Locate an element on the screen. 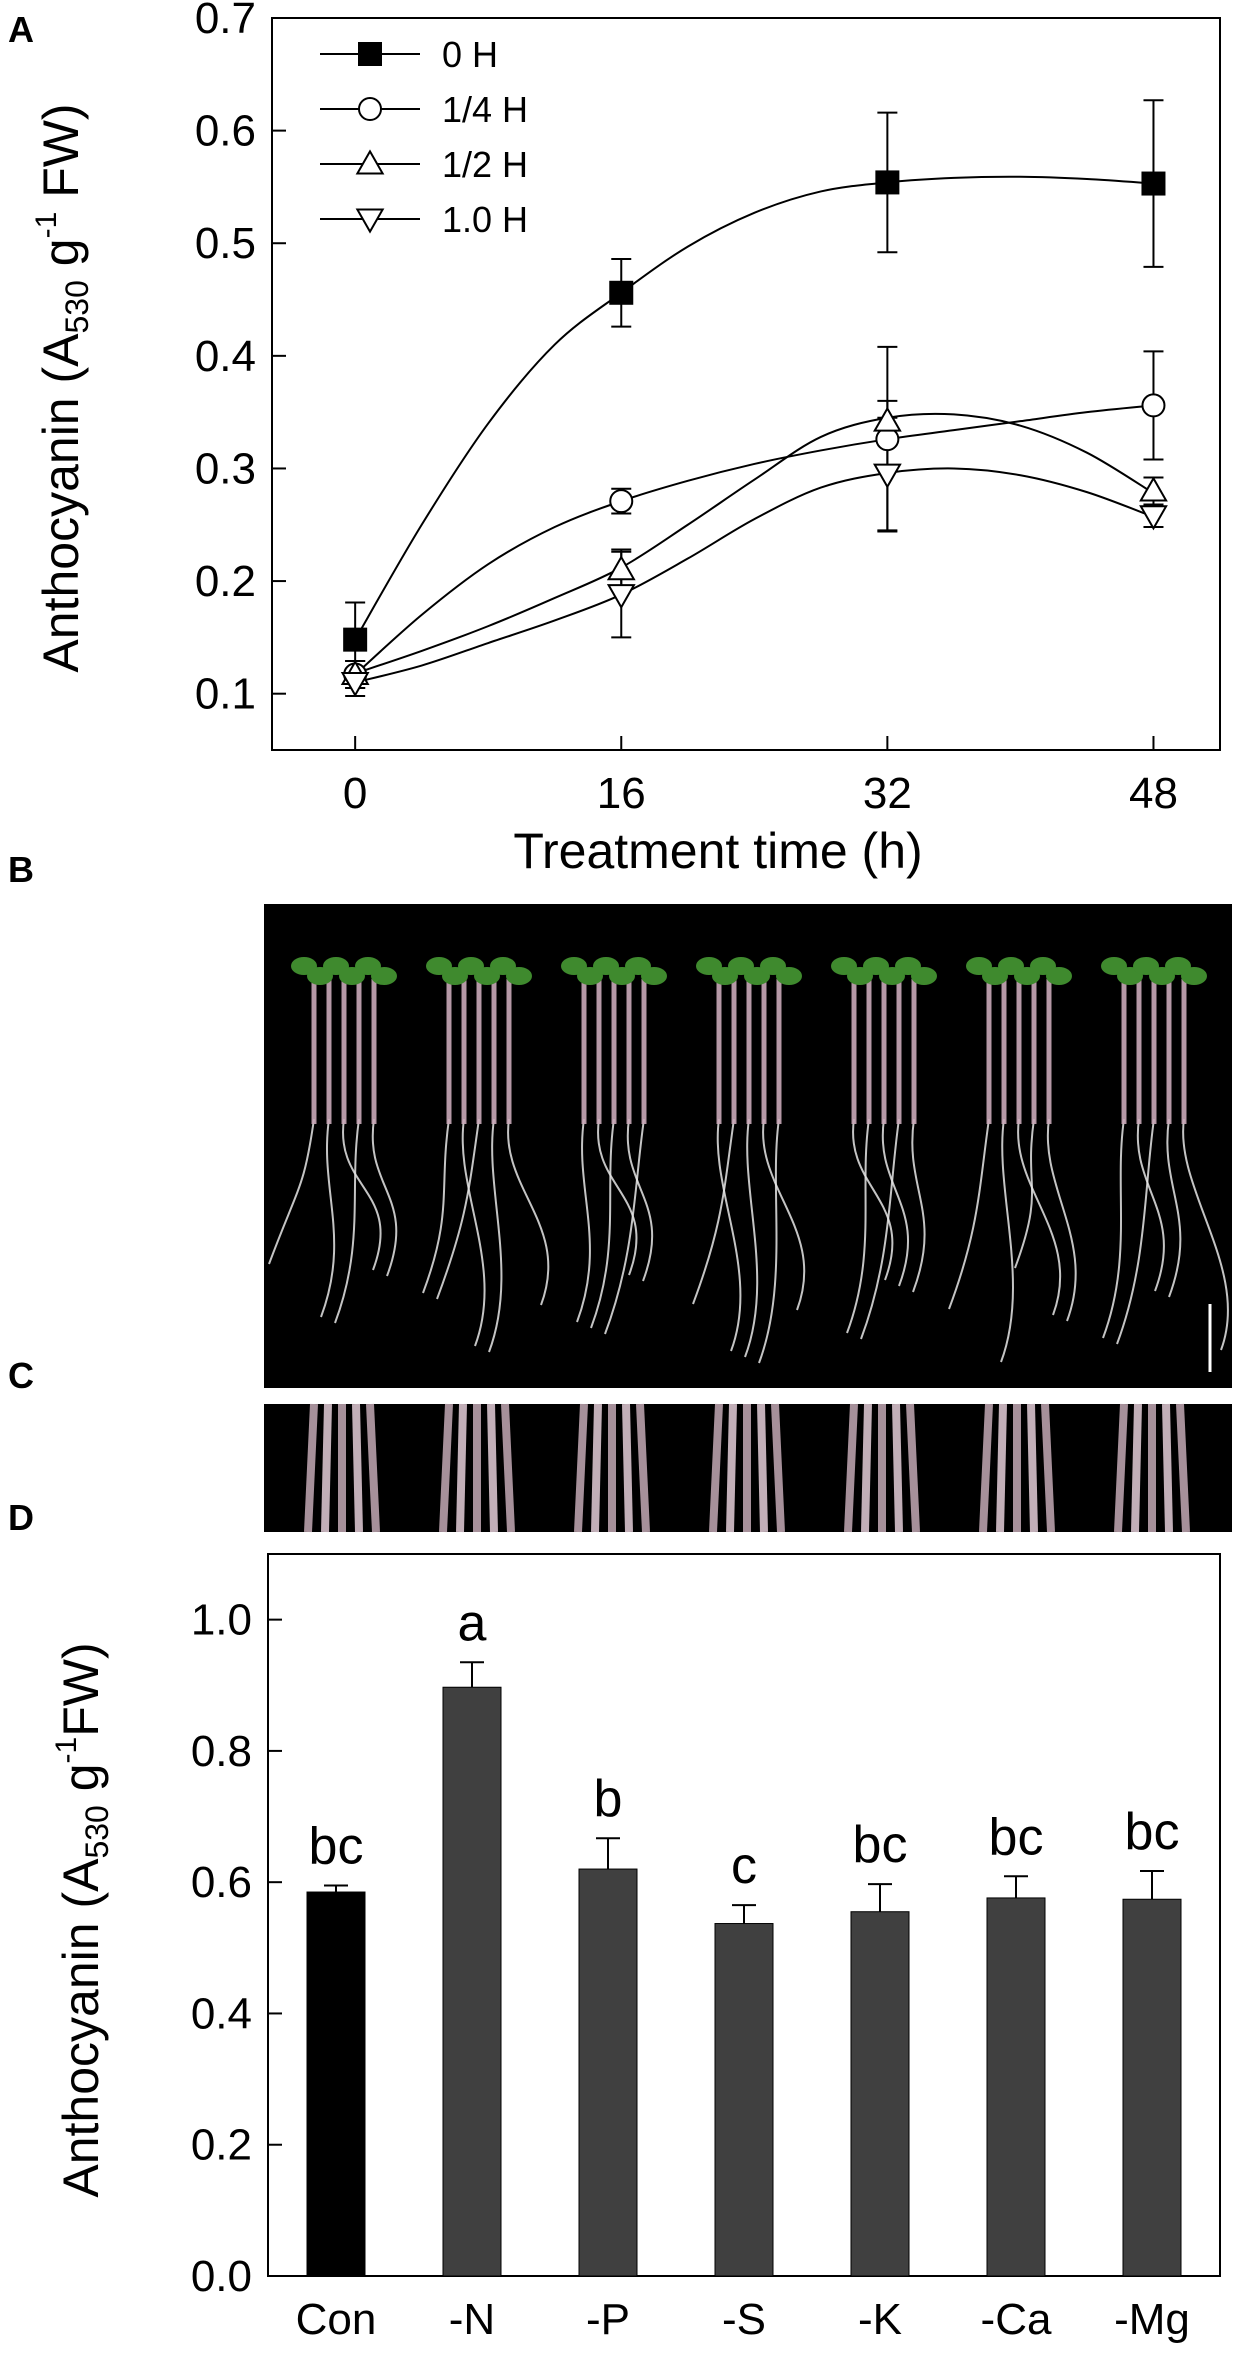 This screenshot has height=2368, width=1242. d-y-axis-label: Anthocyanin (A530 g-1FW) is located at coordinates (82, 1919).